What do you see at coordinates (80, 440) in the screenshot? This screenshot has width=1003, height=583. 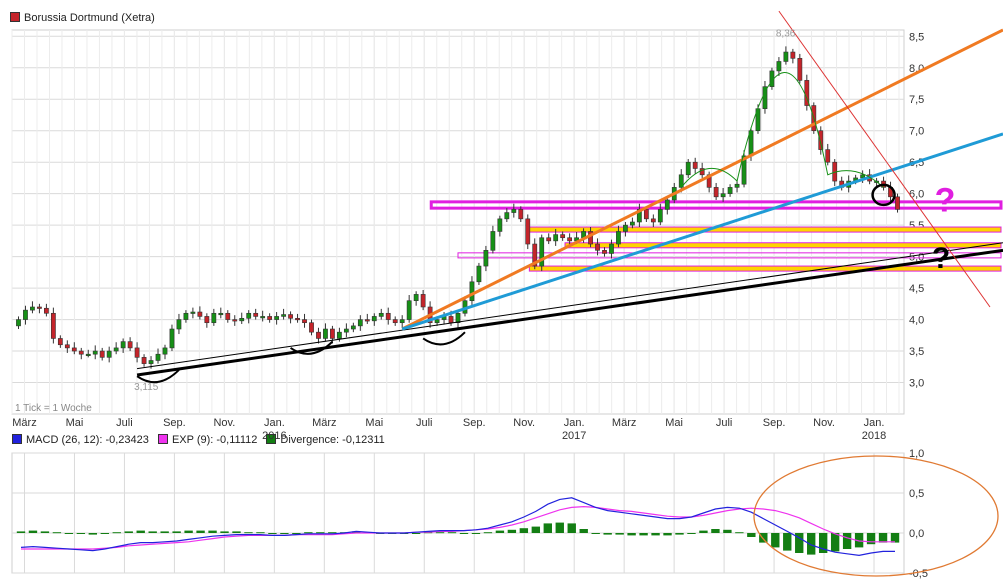 I see `macd-legend-item-0: MACD (26, 12): -0,23423` at bounding box center [80, 440].